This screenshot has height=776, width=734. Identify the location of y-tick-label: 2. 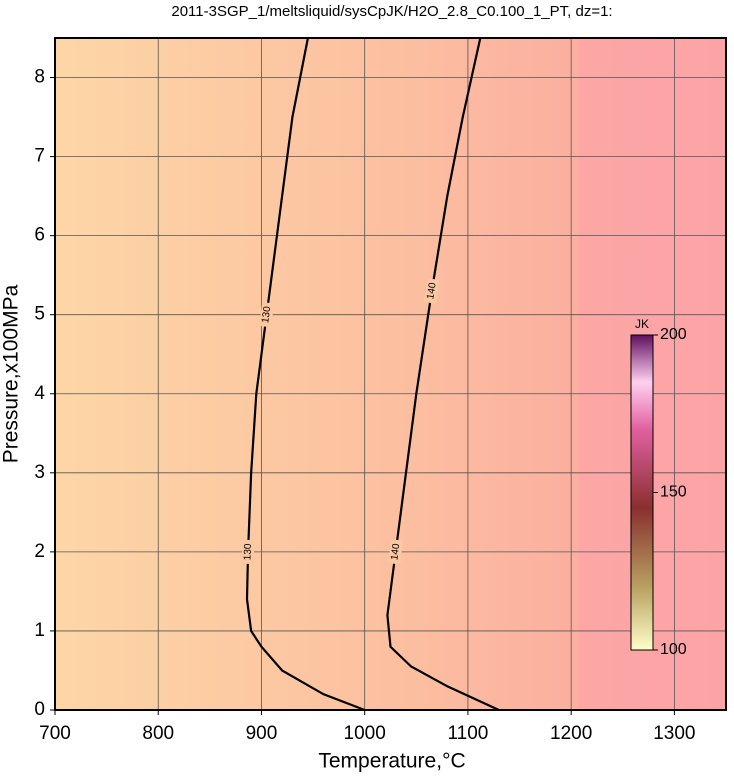
(39, 551).